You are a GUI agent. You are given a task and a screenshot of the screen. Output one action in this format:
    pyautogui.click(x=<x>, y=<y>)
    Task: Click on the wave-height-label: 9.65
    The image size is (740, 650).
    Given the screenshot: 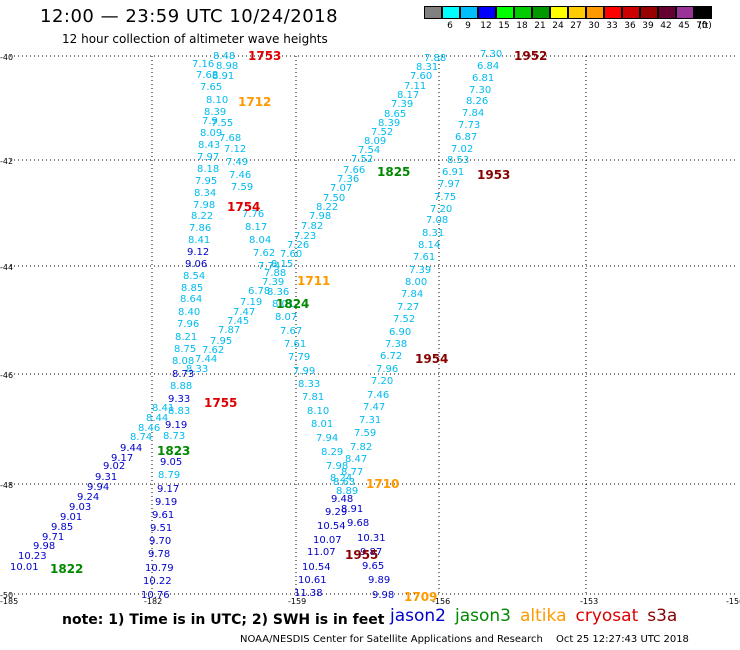 What is the action you would take?
    pyautogui.click(x=373, y=566)
    